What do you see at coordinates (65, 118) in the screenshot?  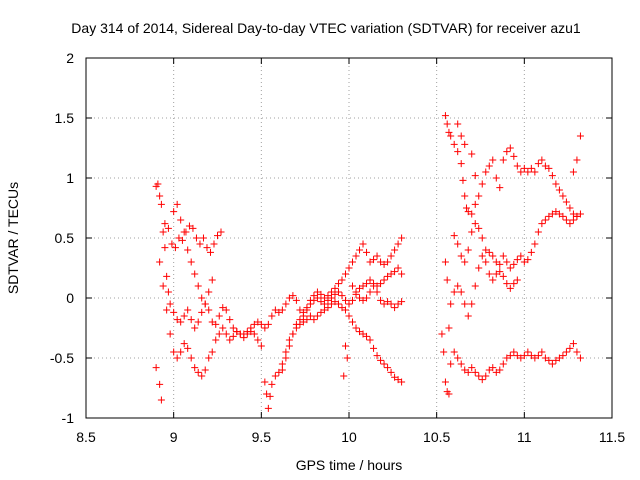 I see `y-tick-label: 1.5` at bounding box center [65, 118].